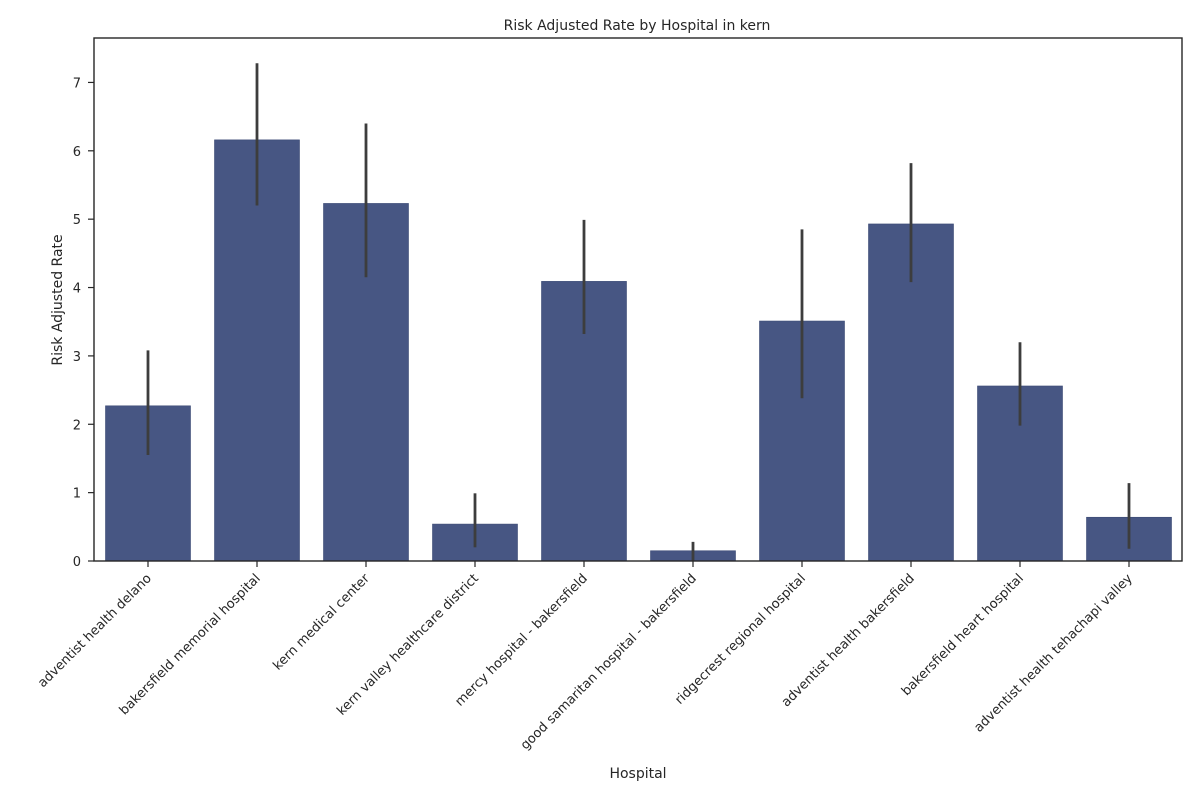 The height and width of the screenshot is (800, 1200). Describe the element at coordinates (77, 494) in the screenshot. I see `y-tick-label: 1` at that location.